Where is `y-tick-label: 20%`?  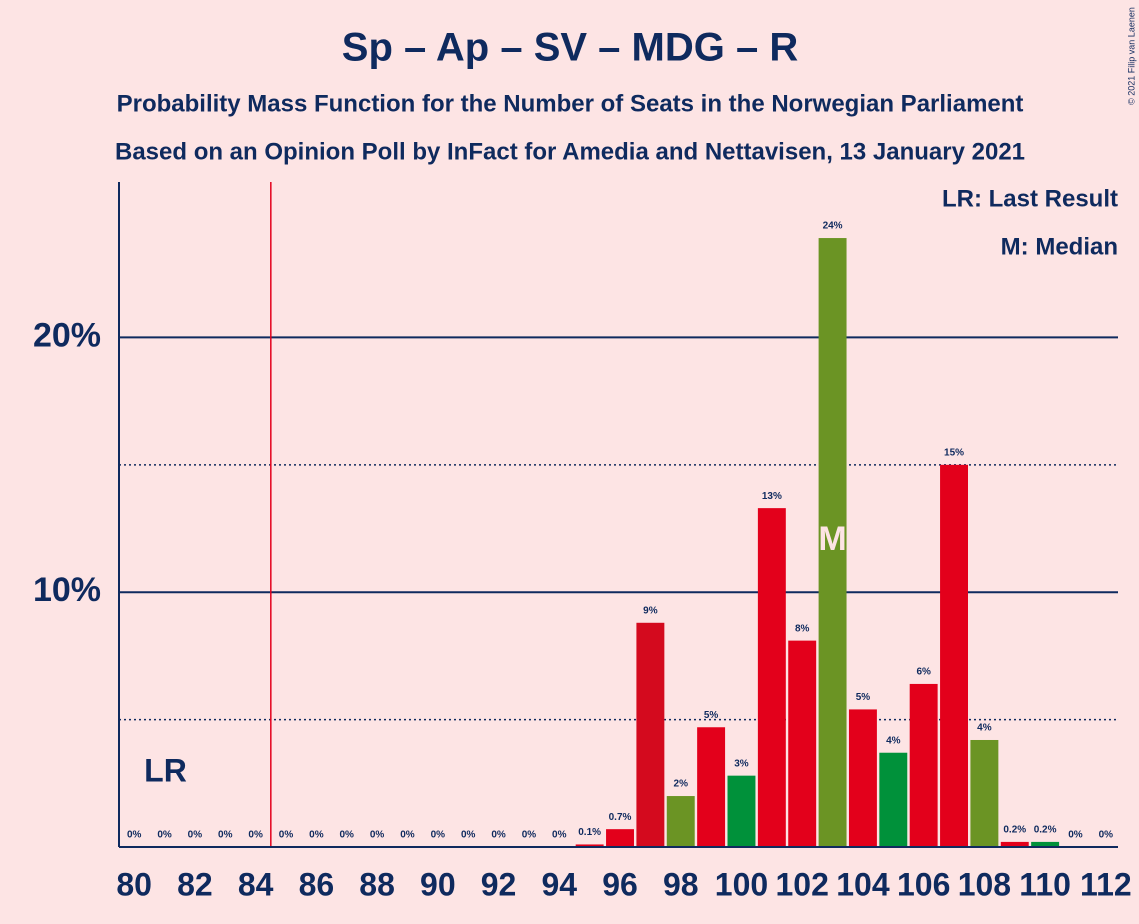
y-tick-label: 20% is located at coordinates (67, 335).